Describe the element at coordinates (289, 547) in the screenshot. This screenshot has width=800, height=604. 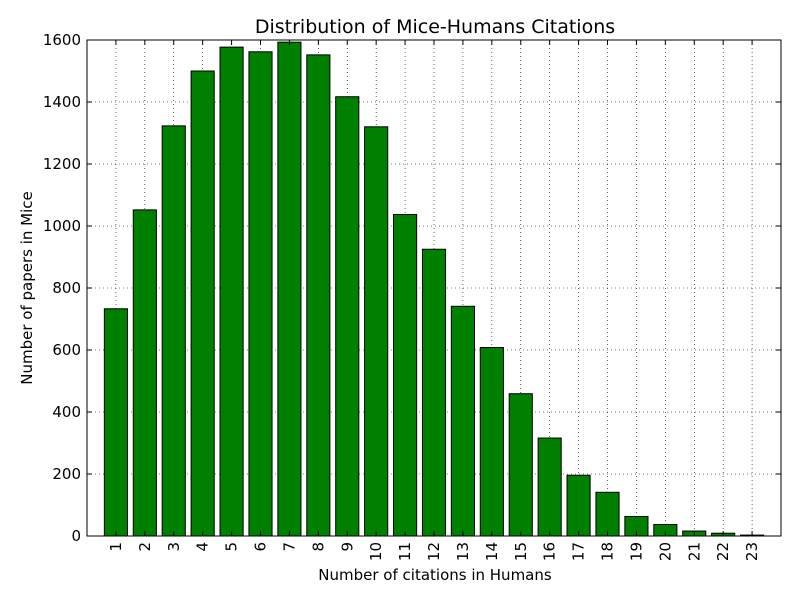
I see `x-tick-label: 7` at that location.